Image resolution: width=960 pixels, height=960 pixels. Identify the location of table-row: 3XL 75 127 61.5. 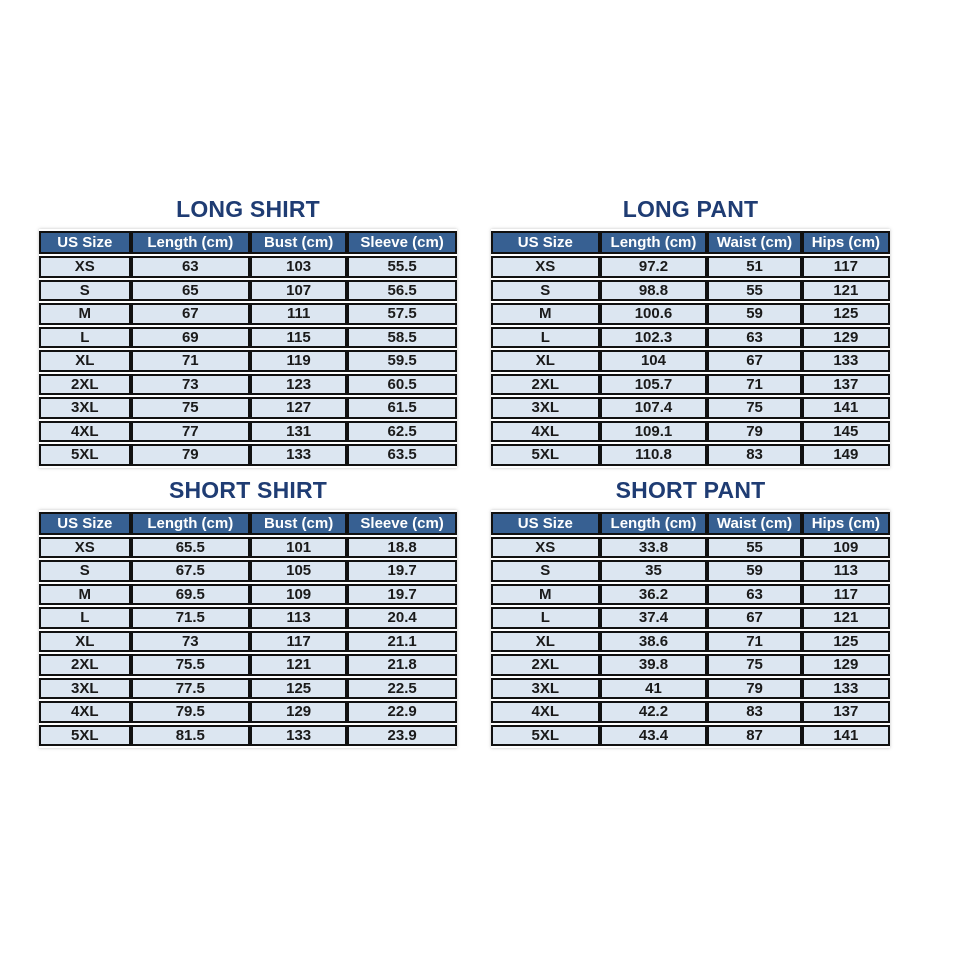
(248, 408).